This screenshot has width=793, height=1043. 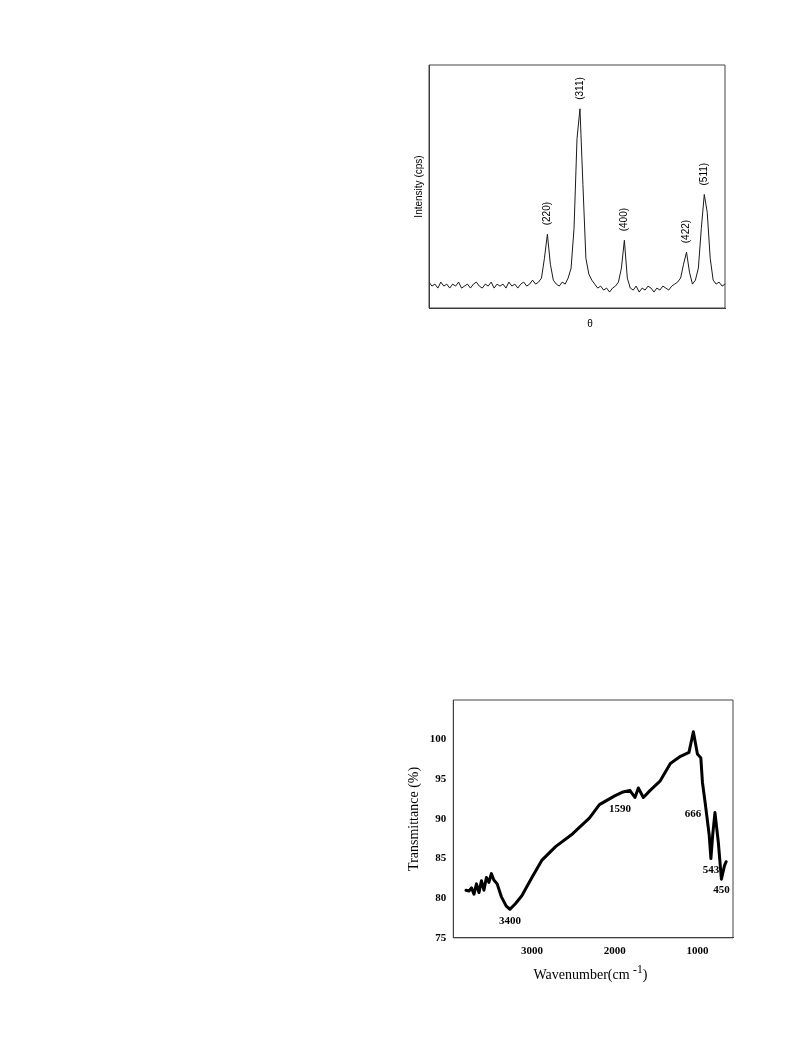 I want to click on annotation: 666, so click(x=693, y=813).